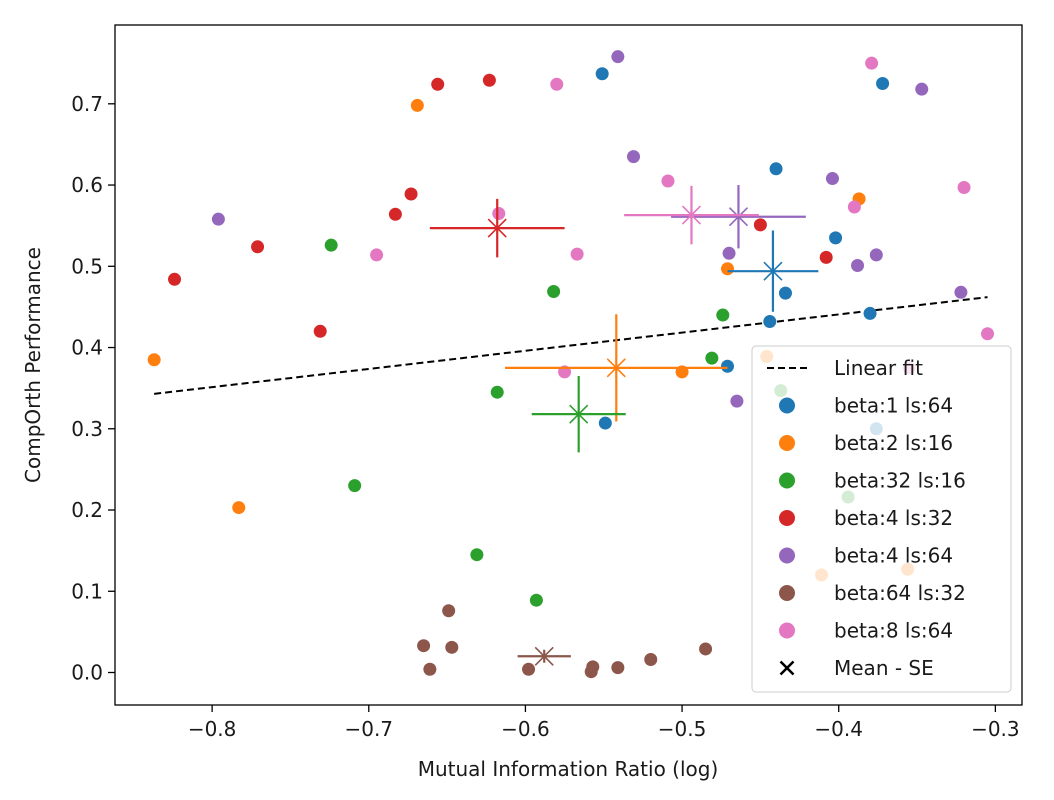 This screenshot has width=1054, height=800. I want to click on y-tick-label: 0.7, so click(87, 104).